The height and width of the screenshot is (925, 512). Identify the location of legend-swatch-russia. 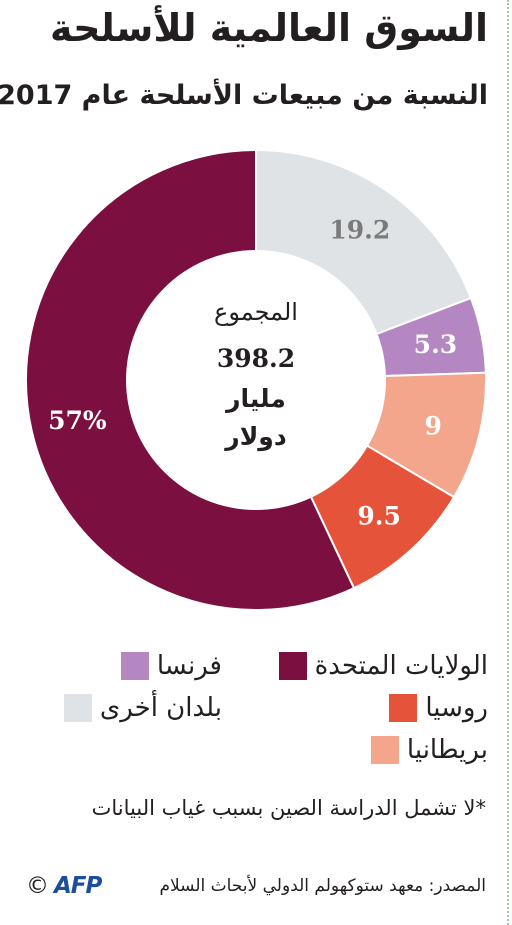
(403, 708).